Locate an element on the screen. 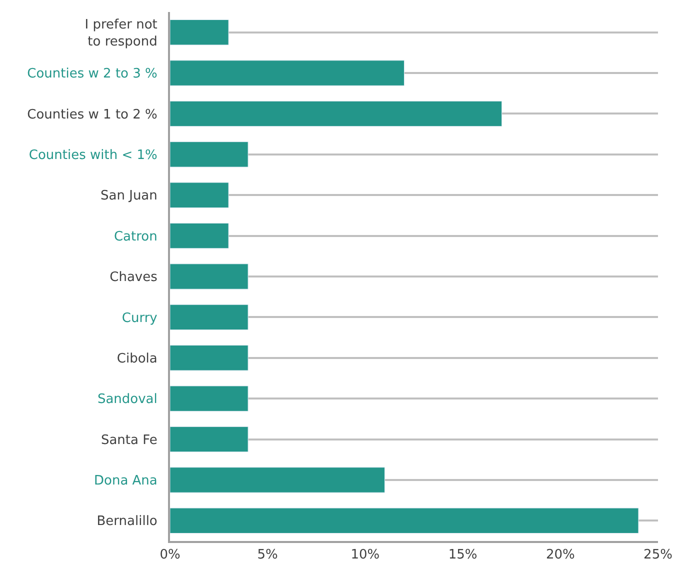  y-tick-label: Cibola is located at coordinates (137, 358).